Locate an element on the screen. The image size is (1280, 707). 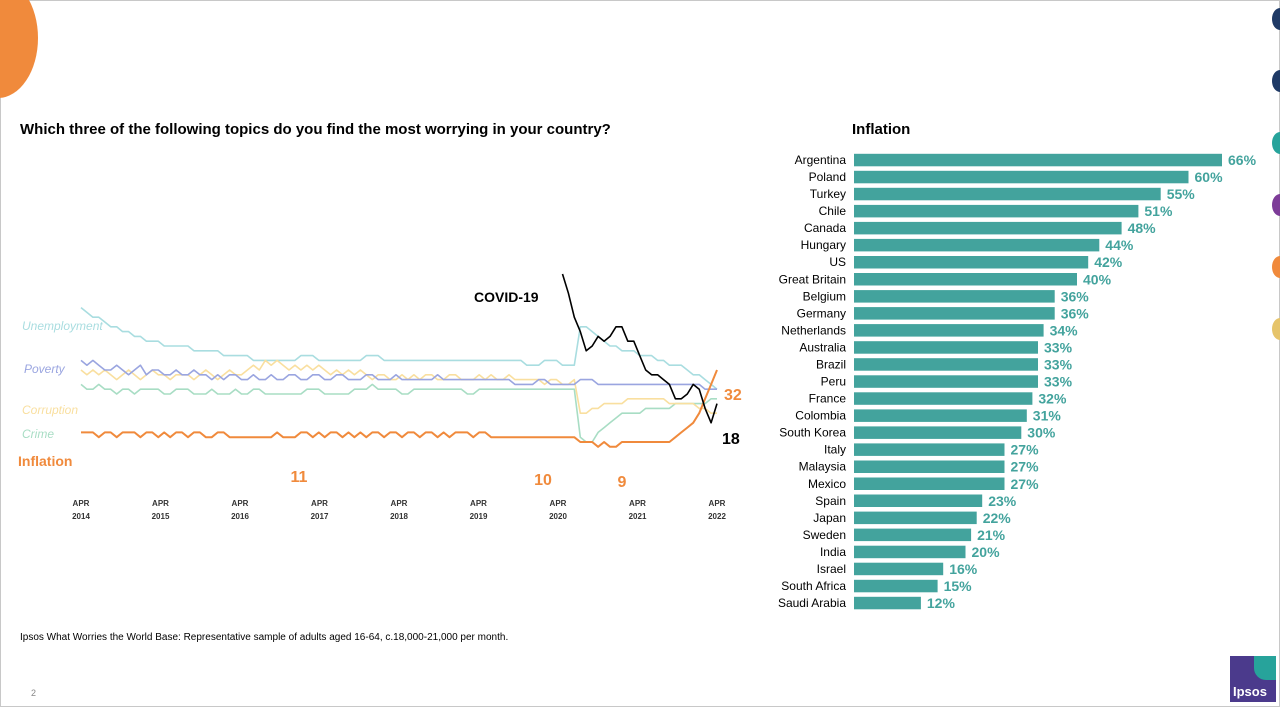
bar-value-label: 51% is located at coordinates (1158, 211).